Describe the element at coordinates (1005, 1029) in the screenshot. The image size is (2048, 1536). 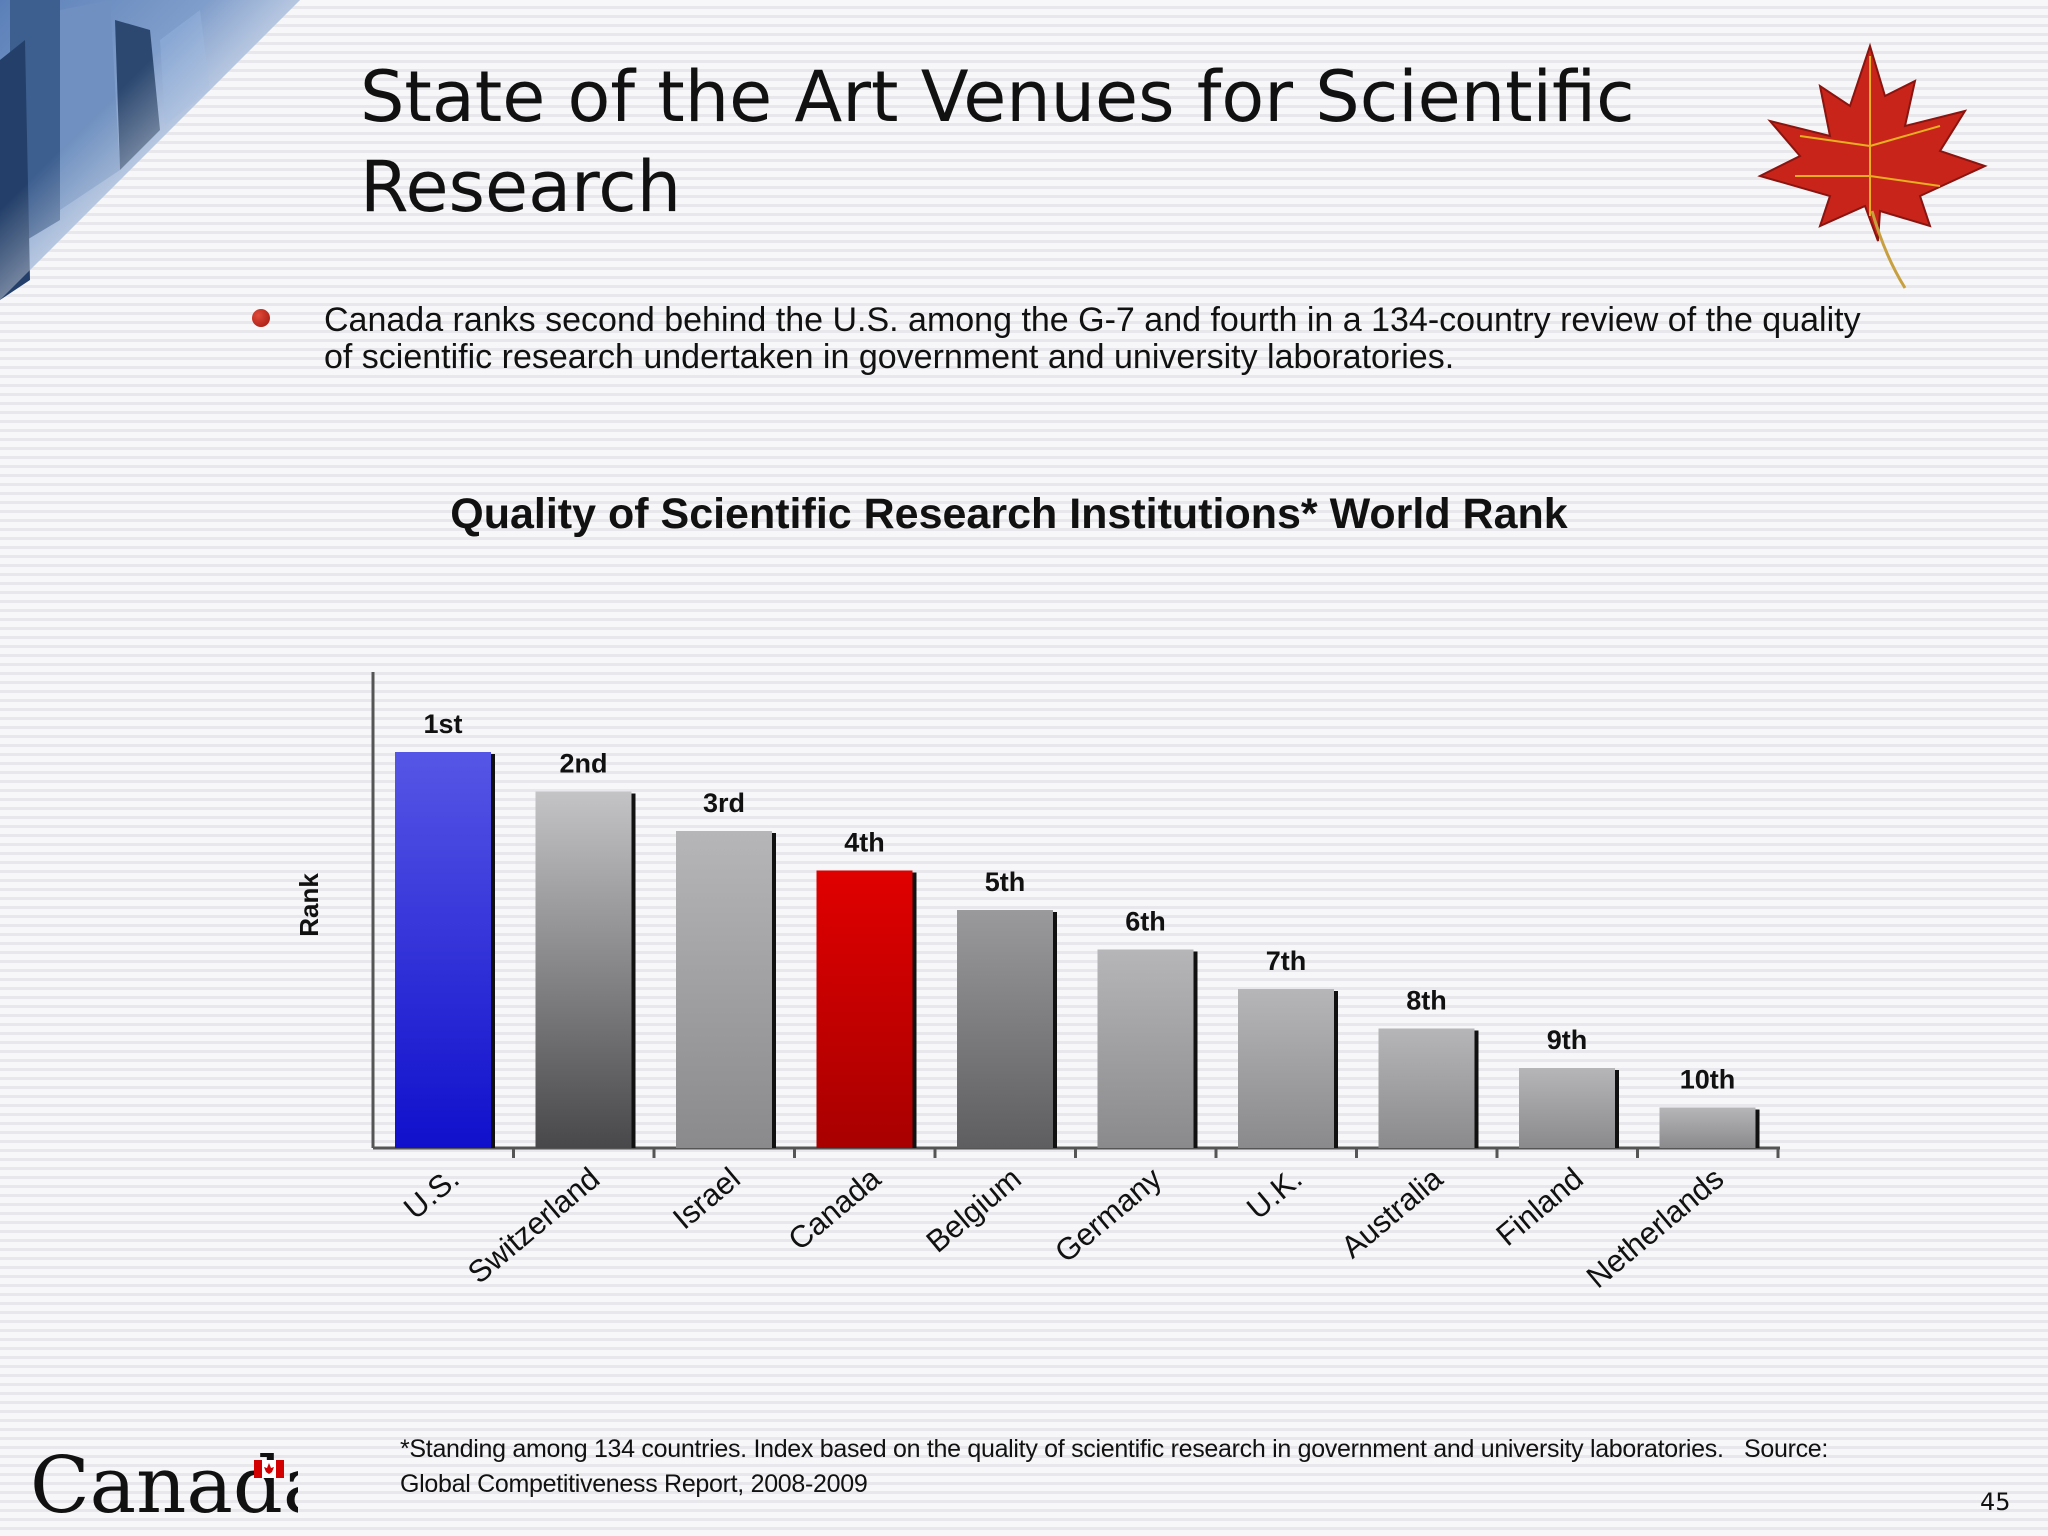
I see `bar-belgium` at that location.